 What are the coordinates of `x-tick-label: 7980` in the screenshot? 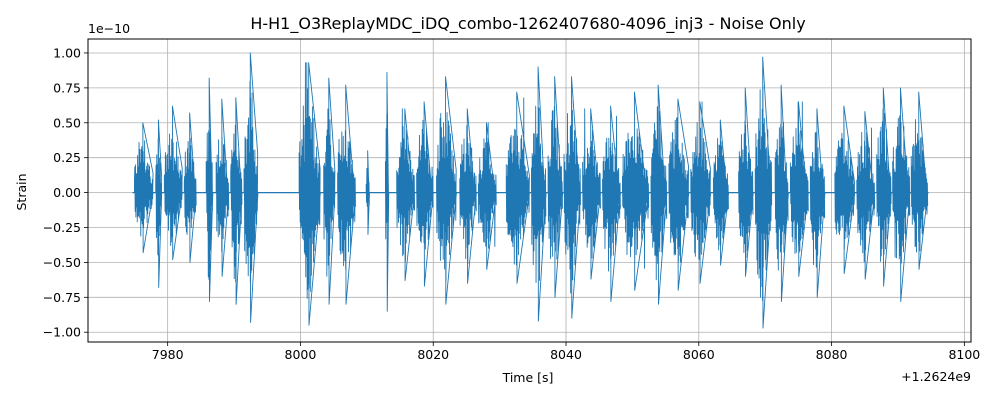 It's located at (168, 354).